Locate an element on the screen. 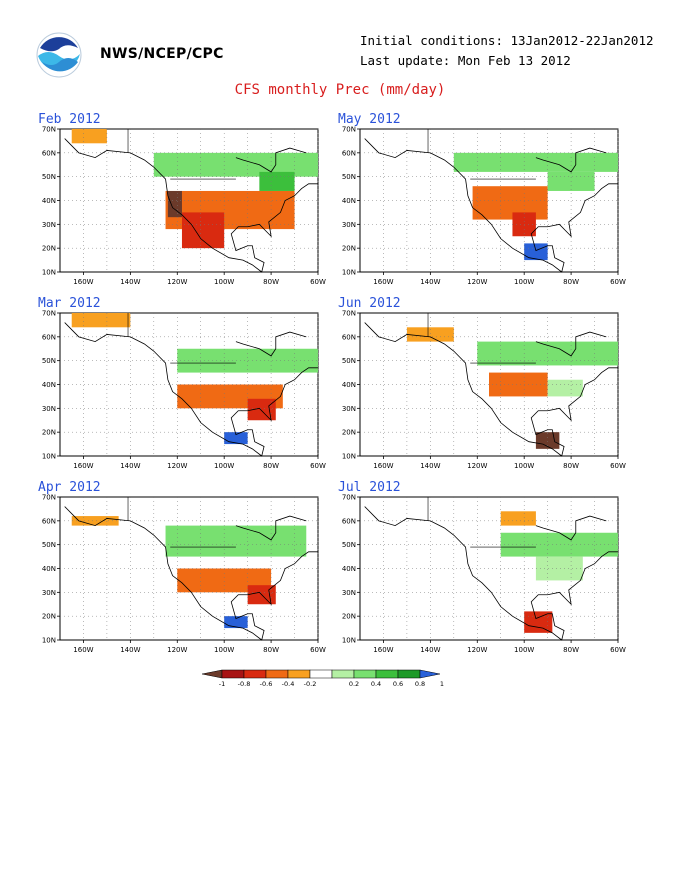 This screenshot has width=680, height=880. colorbar-label: 0.6 is located at coordinates (398, 684).